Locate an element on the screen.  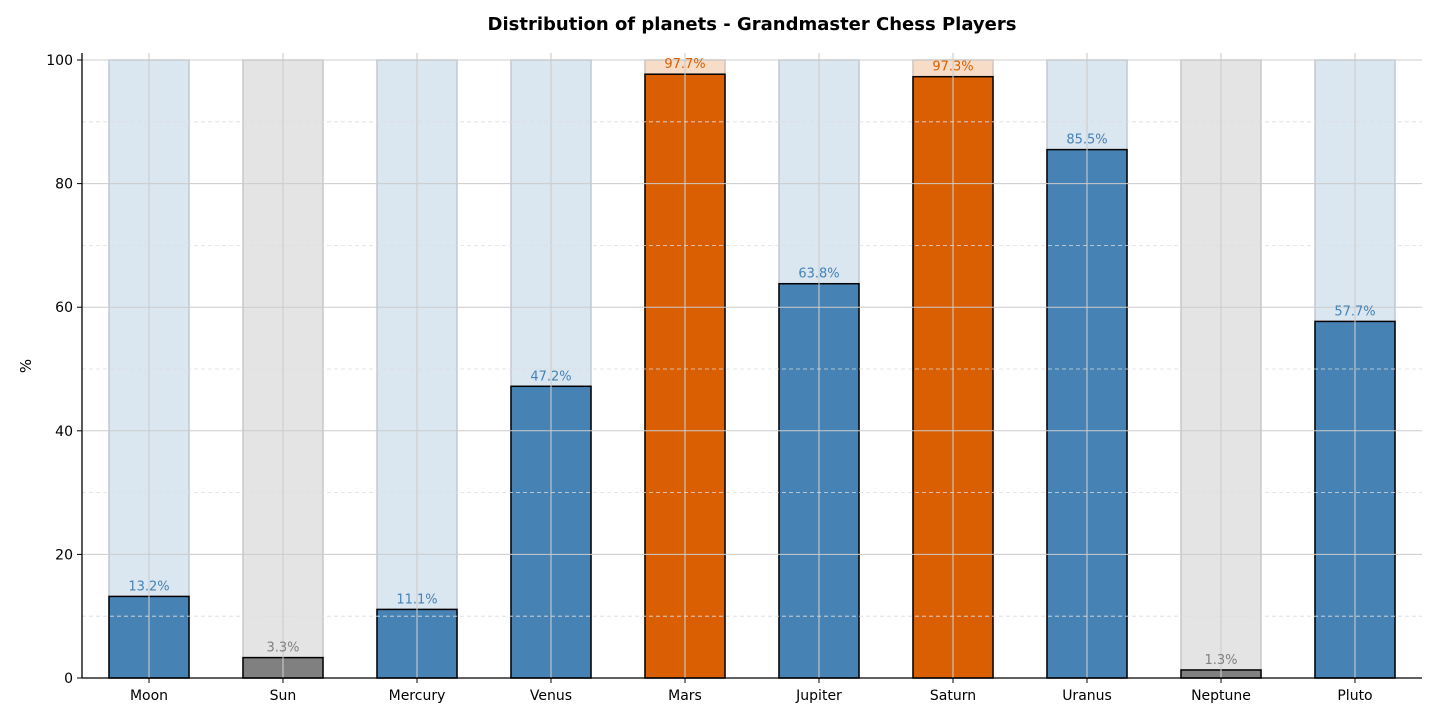
x-tick-label: Uranus is located at coordinates (1087, 696).